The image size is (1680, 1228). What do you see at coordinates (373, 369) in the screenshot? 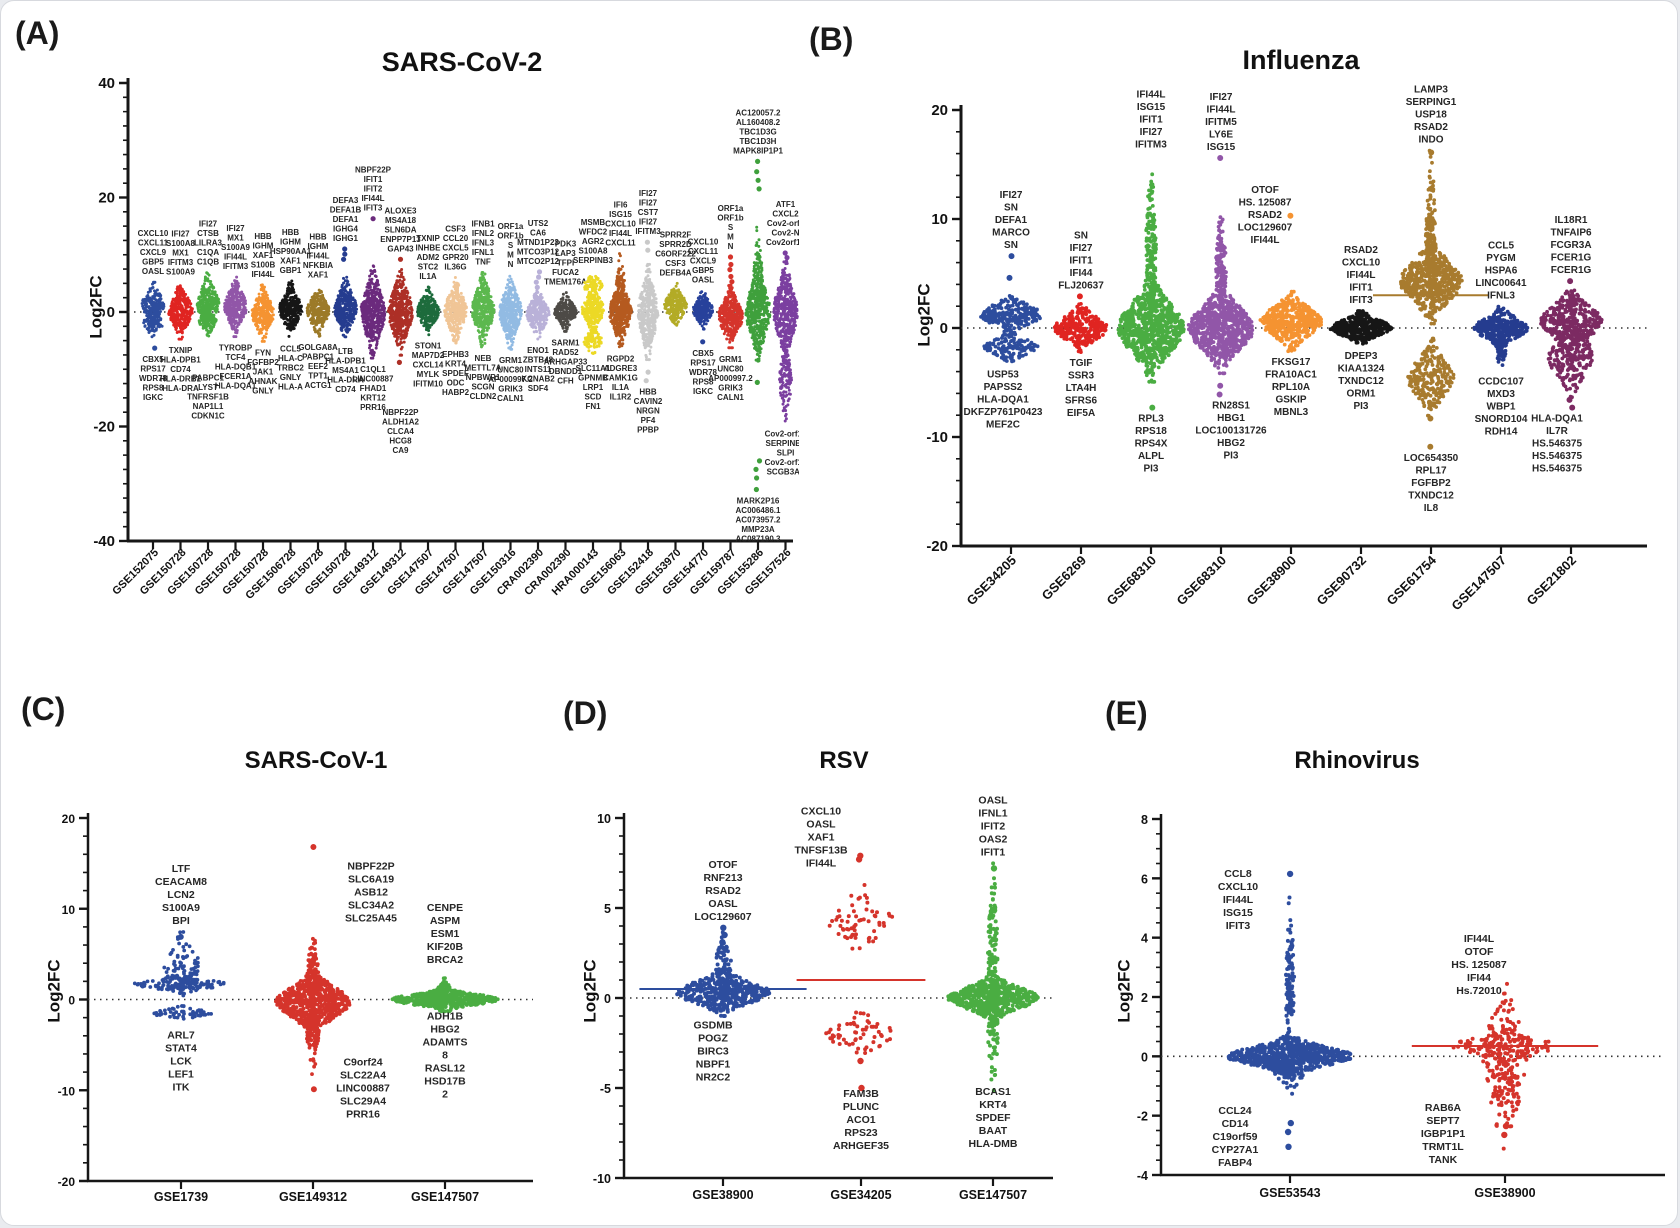
I see `gene-label: C1QL1` at bounding box center [373, 369].